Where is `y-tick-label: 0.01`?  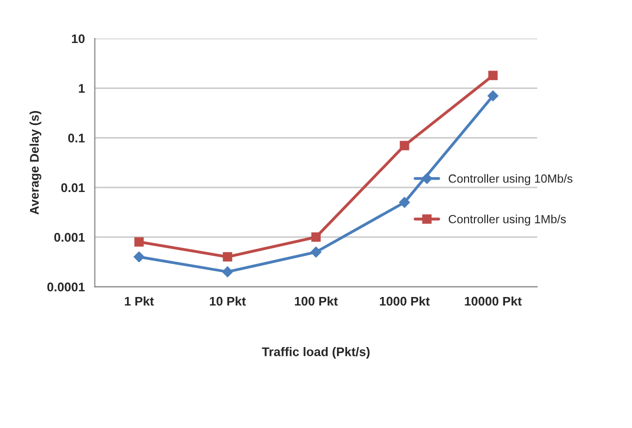
y-tick-label: 0.01 is located at coordinates (73, 187).